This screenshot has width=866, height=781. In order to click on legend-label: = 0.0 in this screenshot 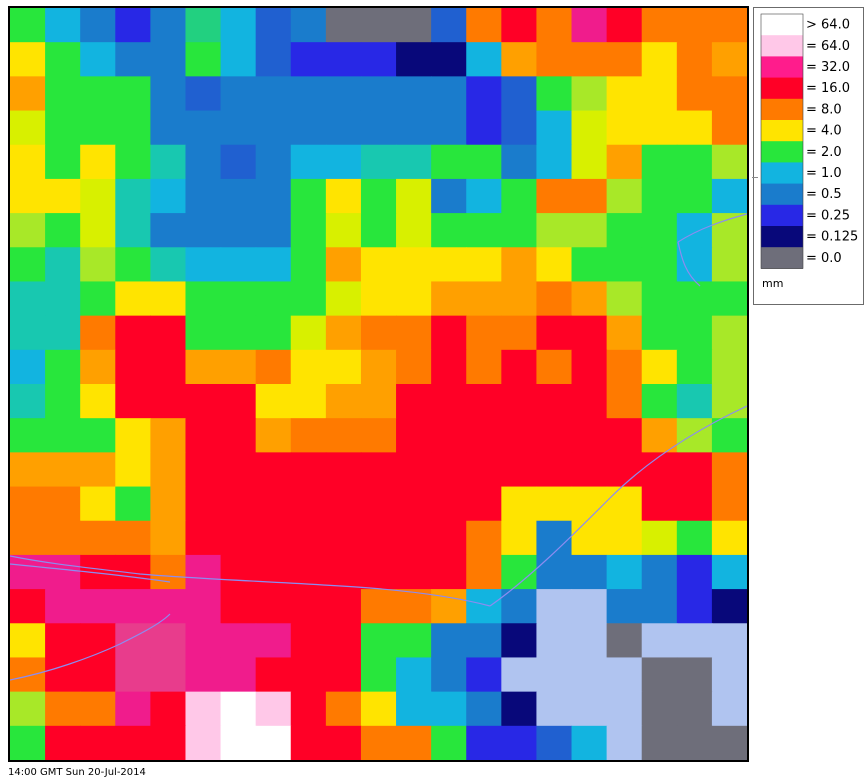, I will do `click(824, 258)`.